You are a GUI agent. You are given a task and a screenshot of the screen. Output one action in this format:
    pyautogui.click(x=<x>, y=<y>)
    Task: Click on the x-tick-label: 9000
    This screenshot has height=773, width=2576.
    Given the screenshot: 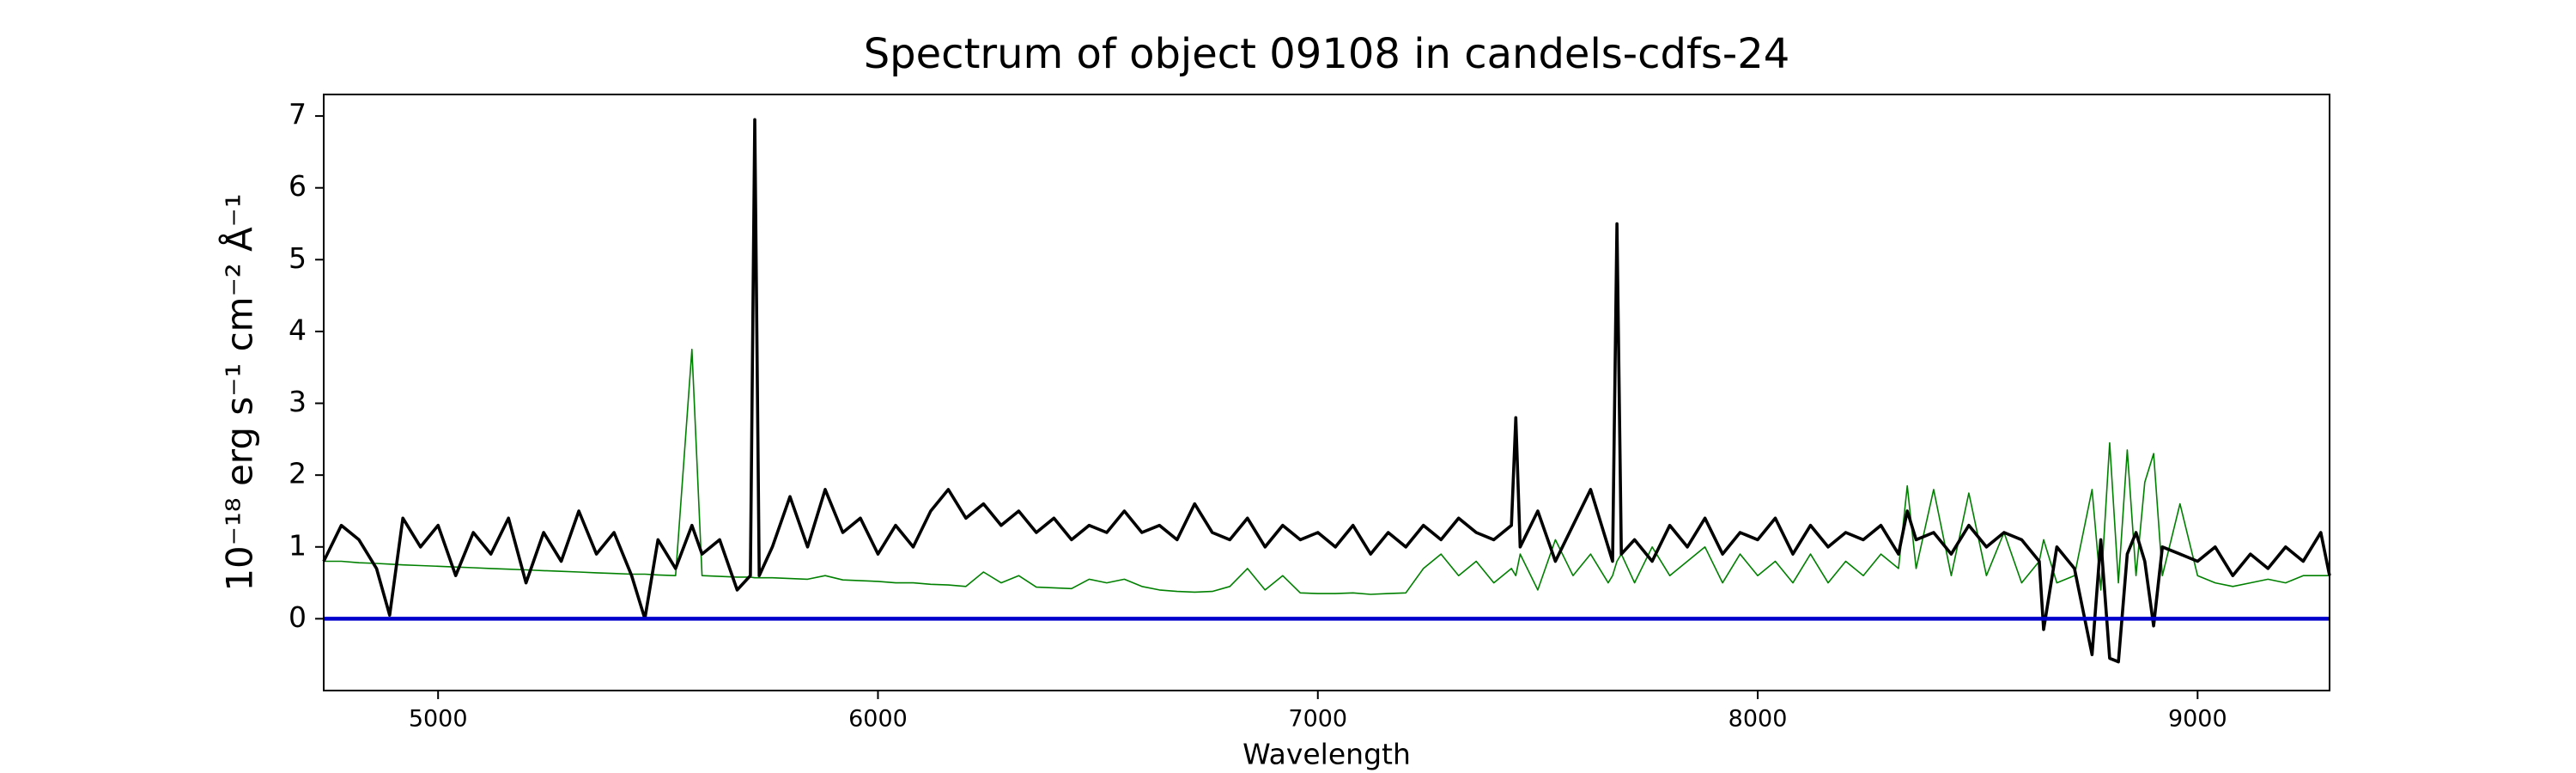 What is the action you would take?
    pyautogui.click(x=2197, y=719)
    